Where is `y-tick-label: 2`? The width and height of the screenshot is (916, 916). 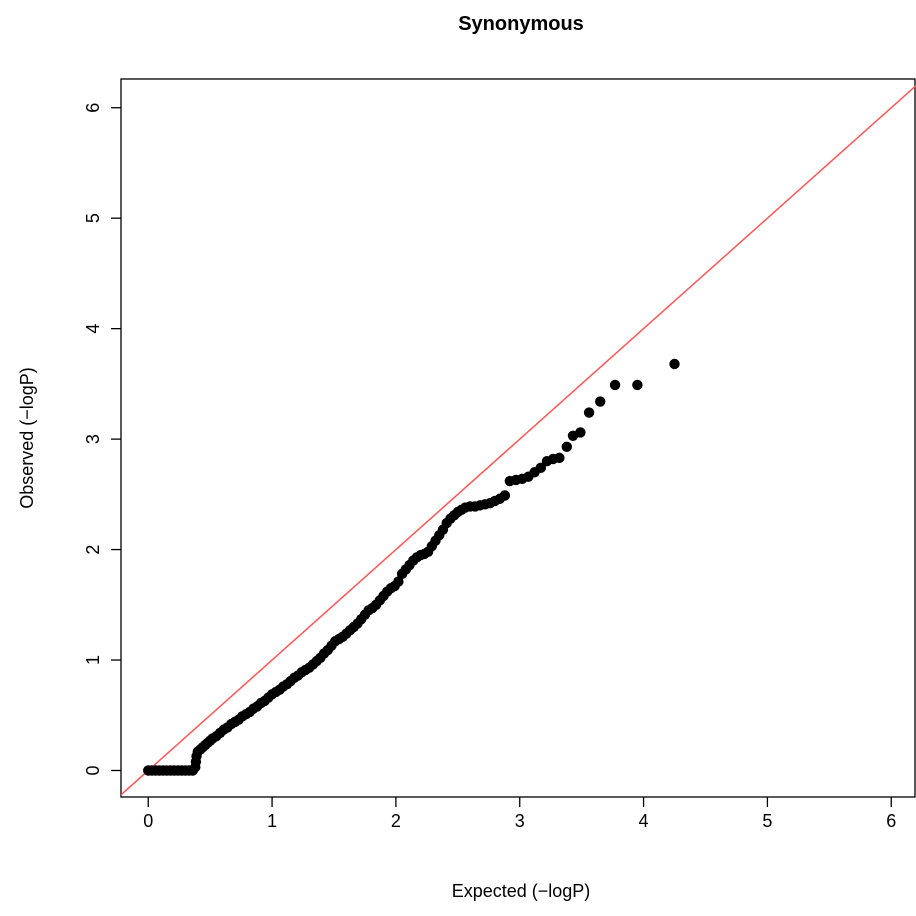
y-tick-label: 2 is located at coordinates (93, 550).